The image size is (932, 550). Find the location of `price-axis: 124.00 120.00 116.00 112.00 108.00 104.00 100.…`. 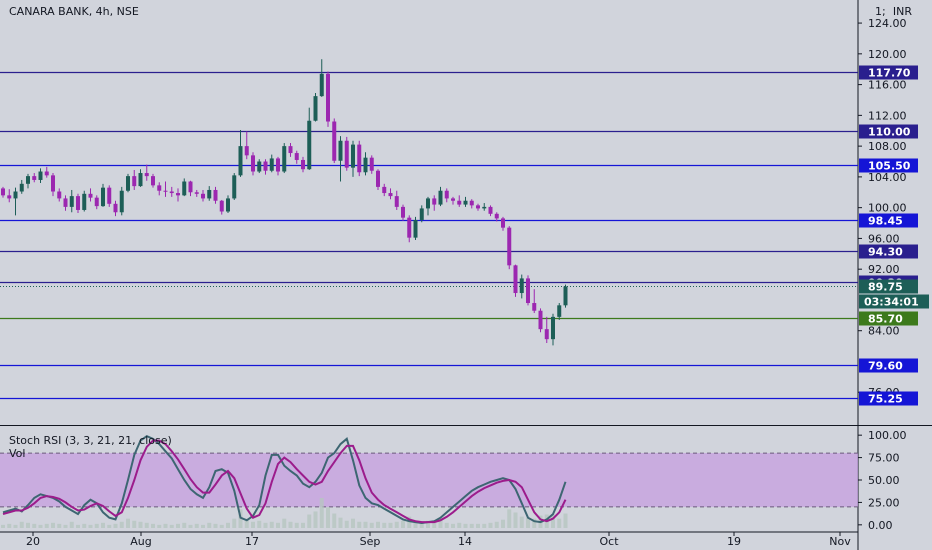

price-axis: 124.00 120.00 116.00 112.00 108.00 104.00 100.… is located at coordinates (882, 208).